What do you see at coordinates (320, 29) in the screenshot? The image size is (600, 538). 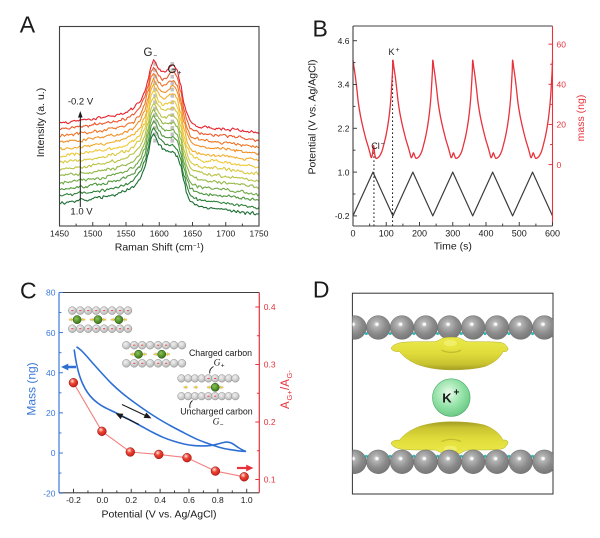 I see `svg-text: B` at bounding box center [320, 29].